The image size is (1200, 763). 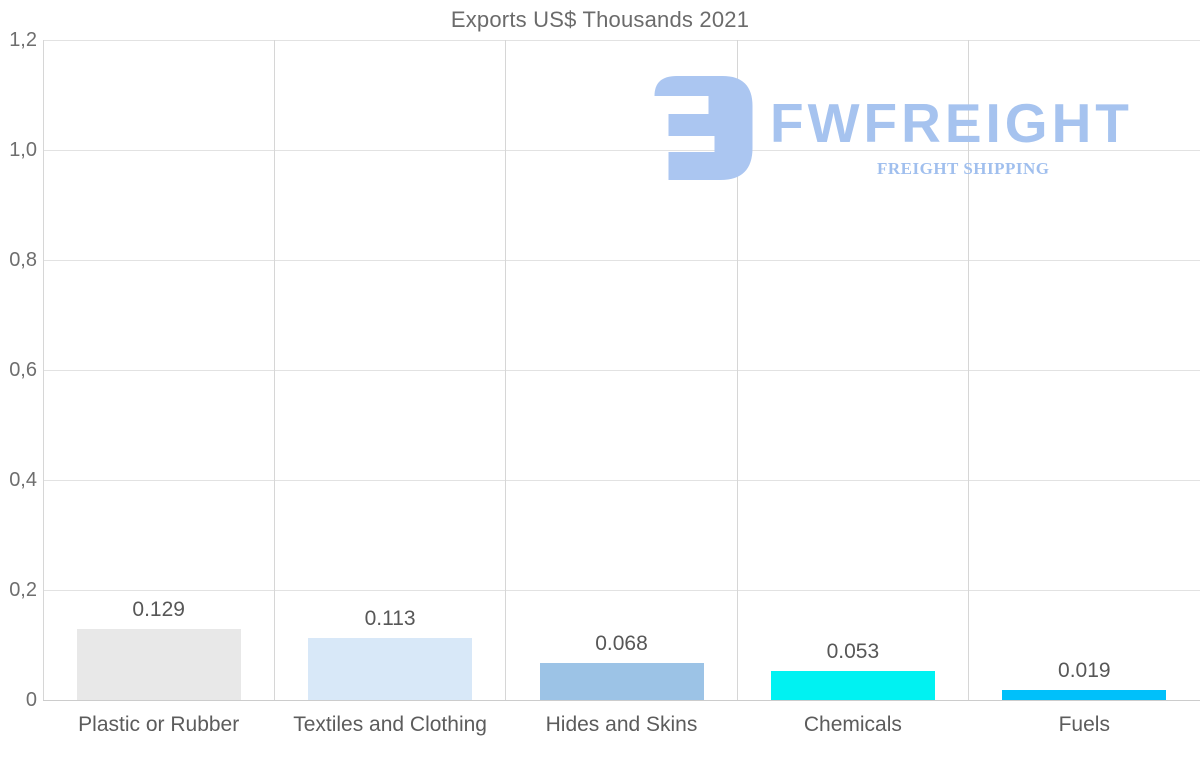 What do you see at coordinates (43, 370) in the screenshot?
I see `y-axis-line` at bounding box center [43, 370].